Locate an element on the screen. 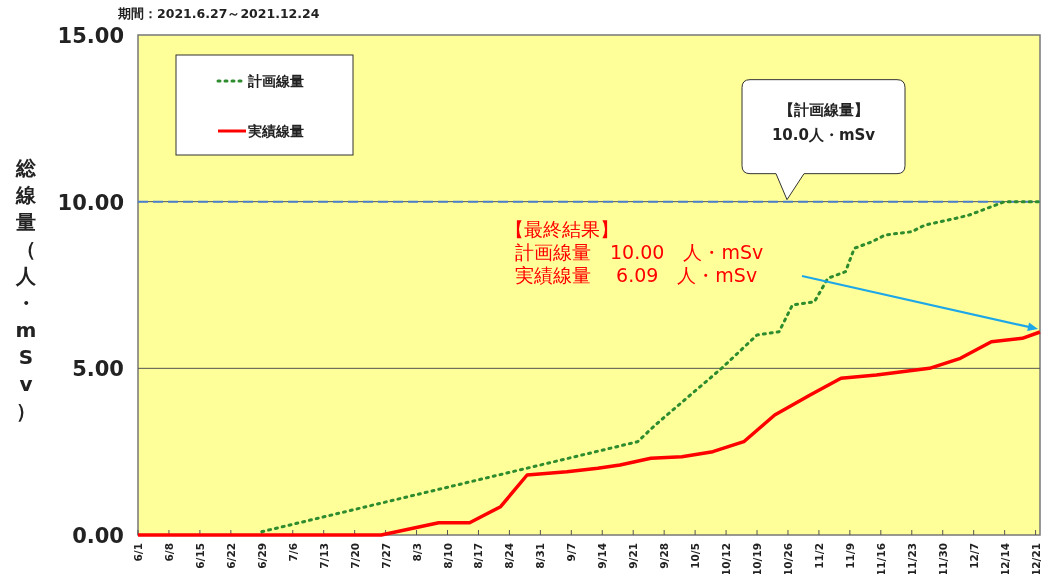 The image size is (1045, 574). x-tick-label: 8/10 is located at coordinates (447, 556).